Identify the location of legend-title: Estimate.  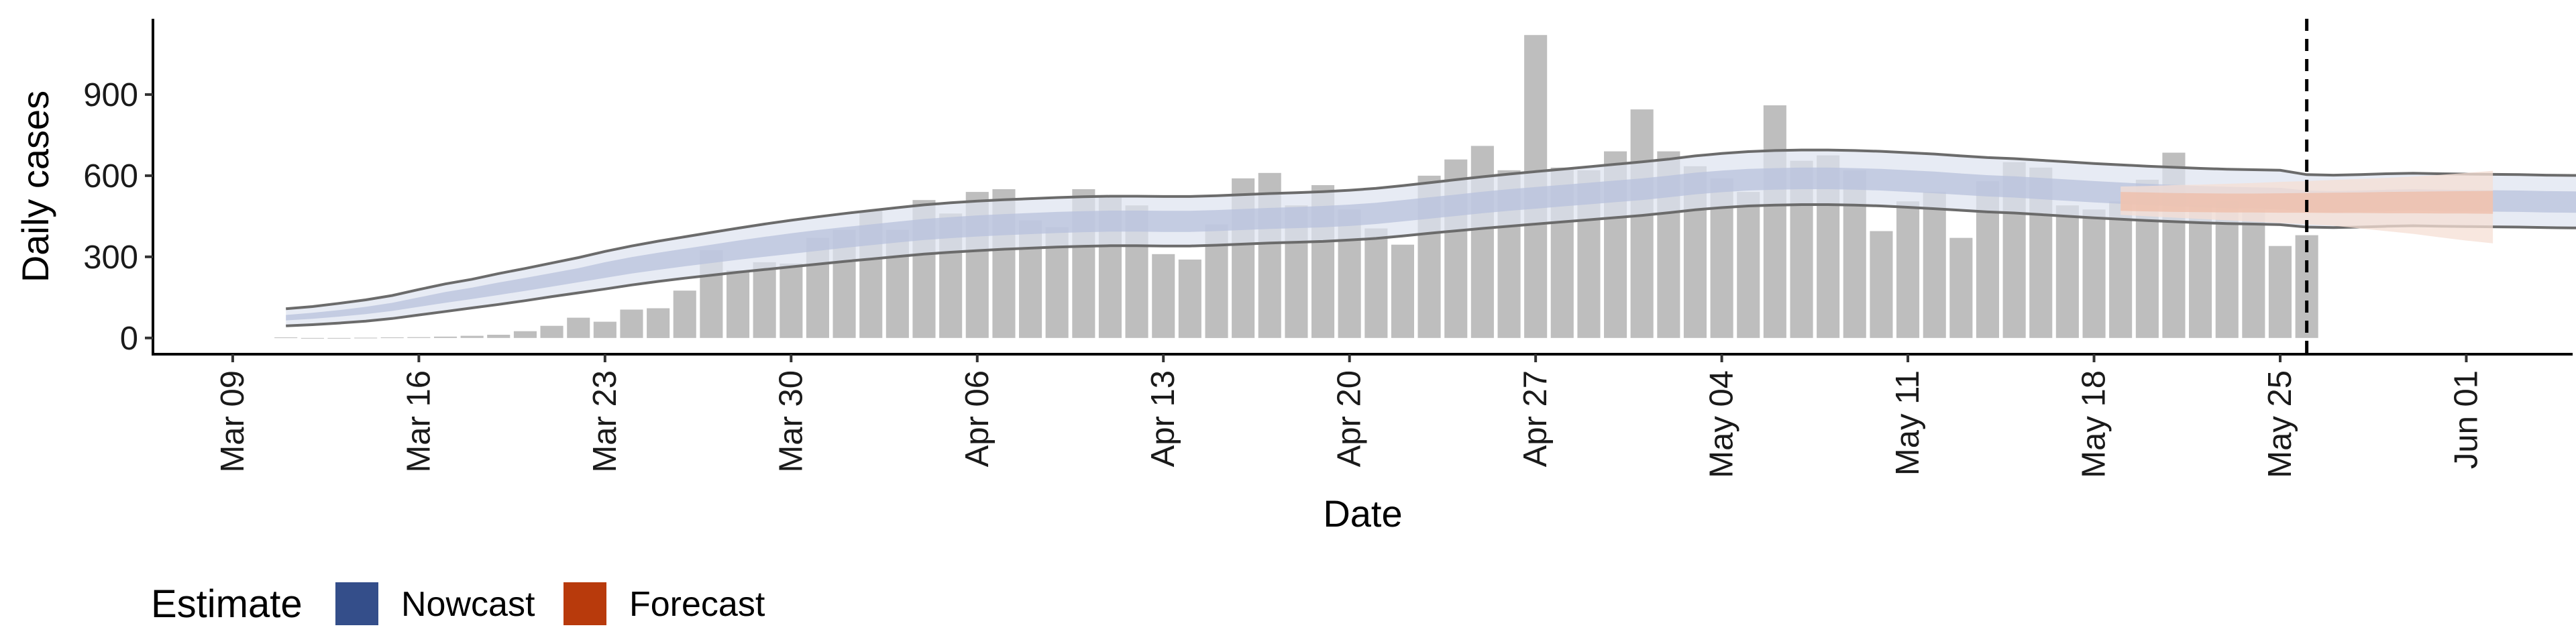
(227, 604).